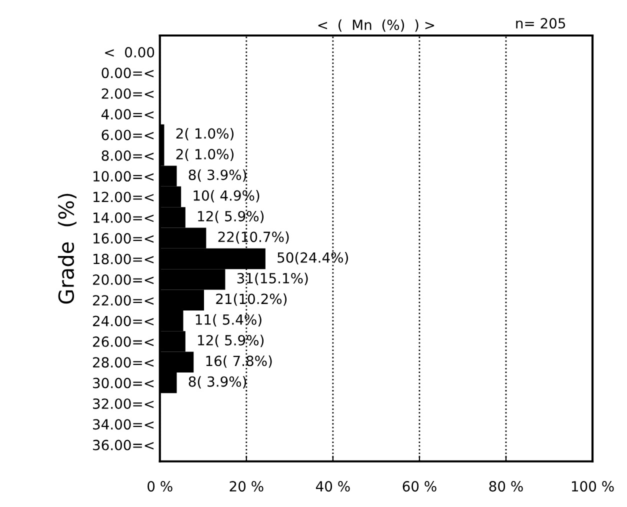  Describe the element at coordinates (123, 321) in the screenshot. I see `y-tick-label: 24.00=<` at that location.